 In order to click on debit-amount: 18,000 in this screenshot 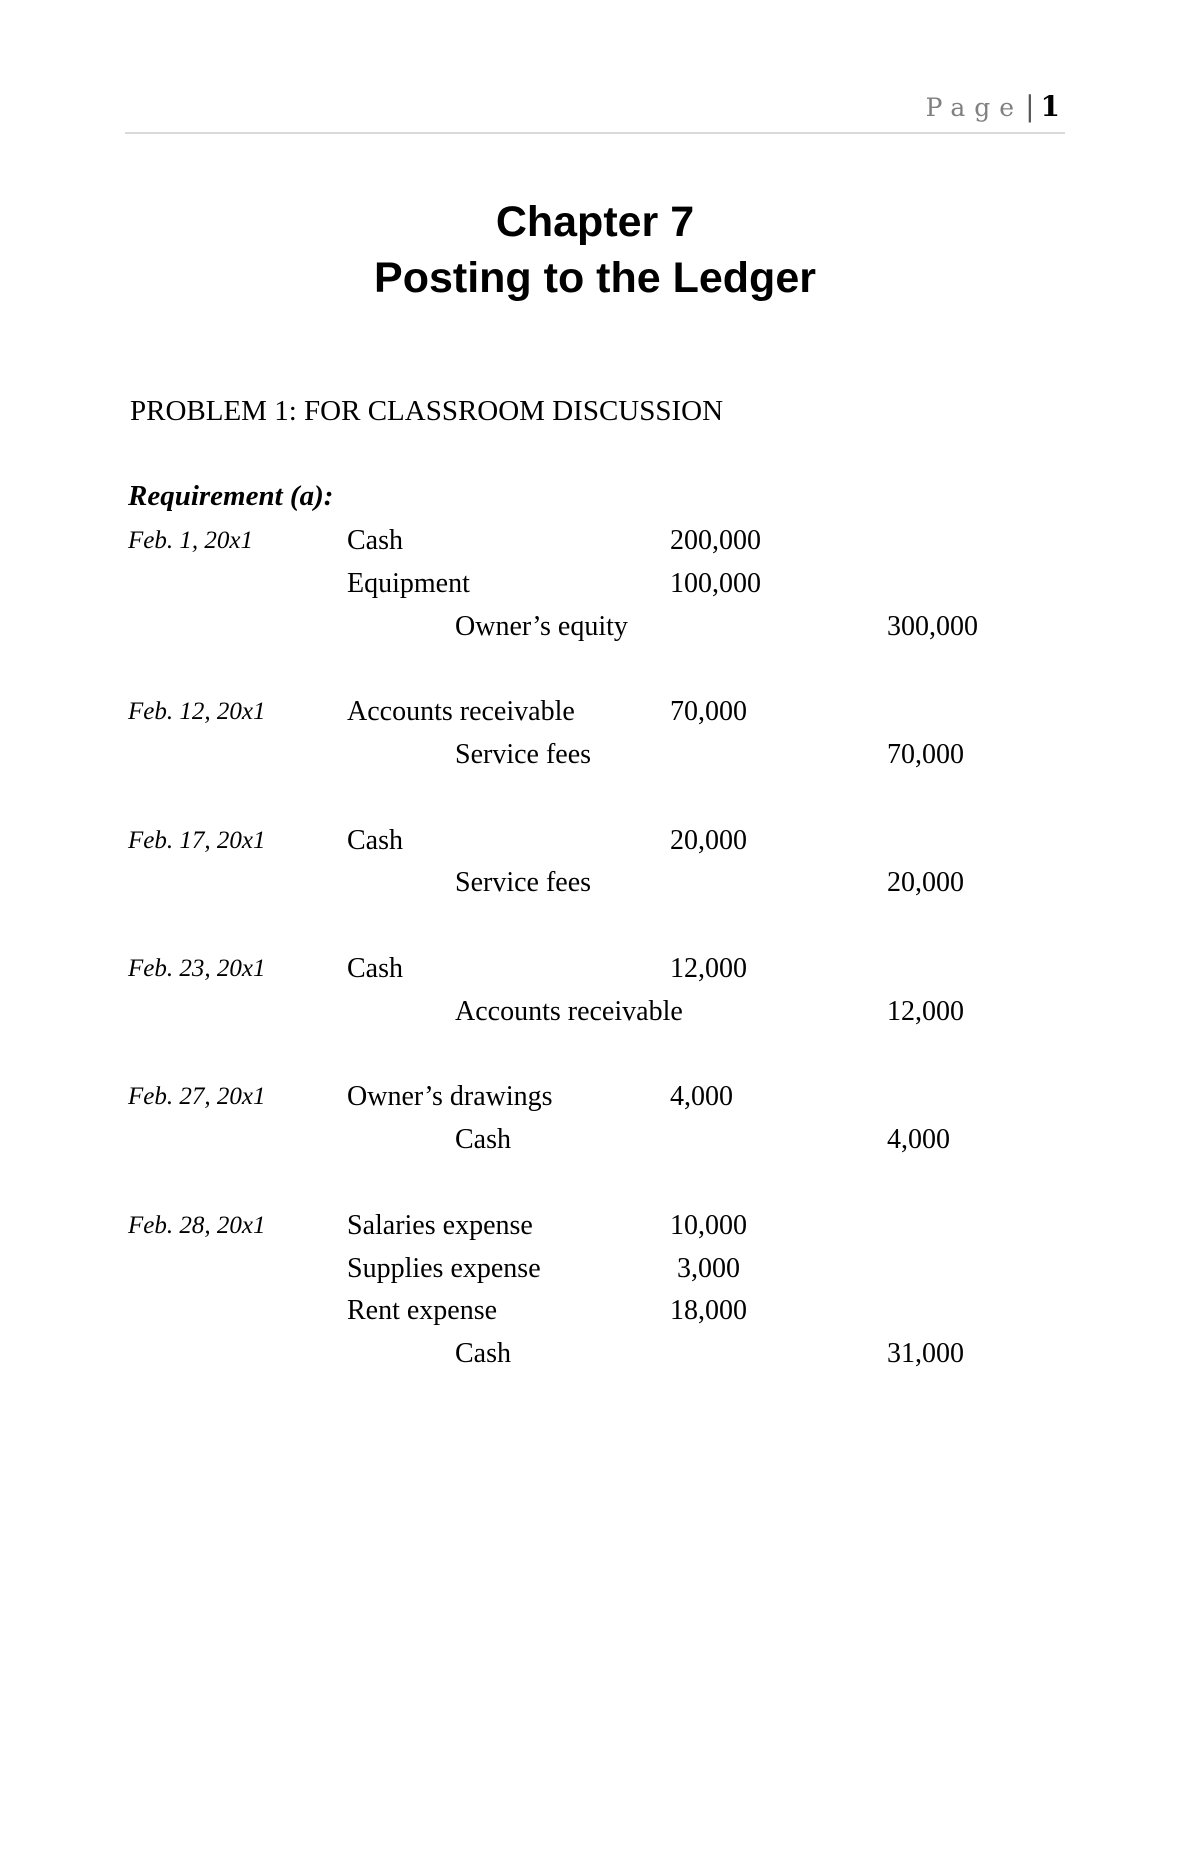, I will do `click(708, 1311)`.